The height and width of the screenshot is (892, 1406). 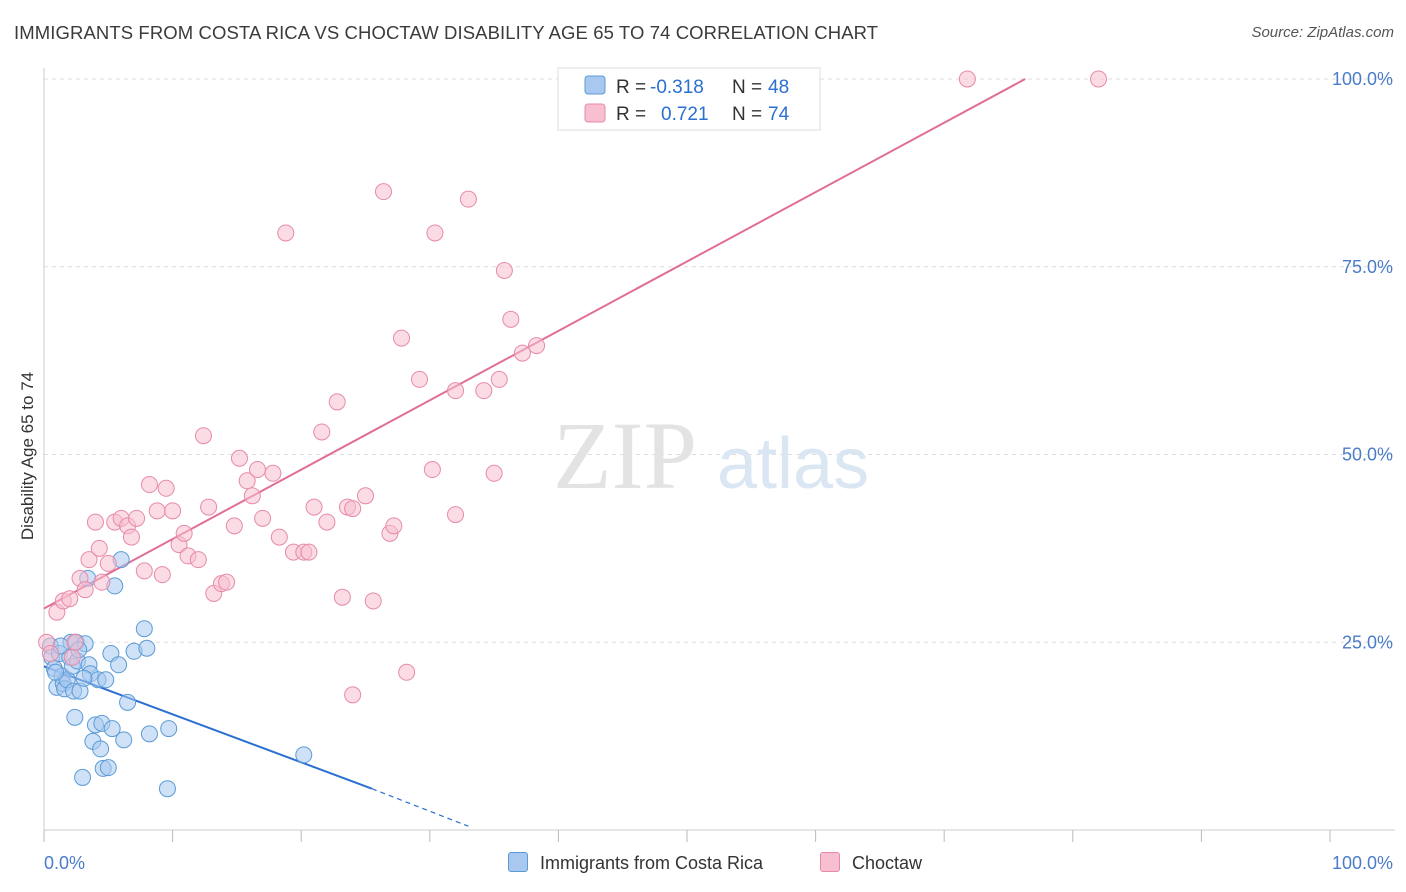 I want to click on x-tick-label-max: 100.0%, so click(x=1362, y=863).